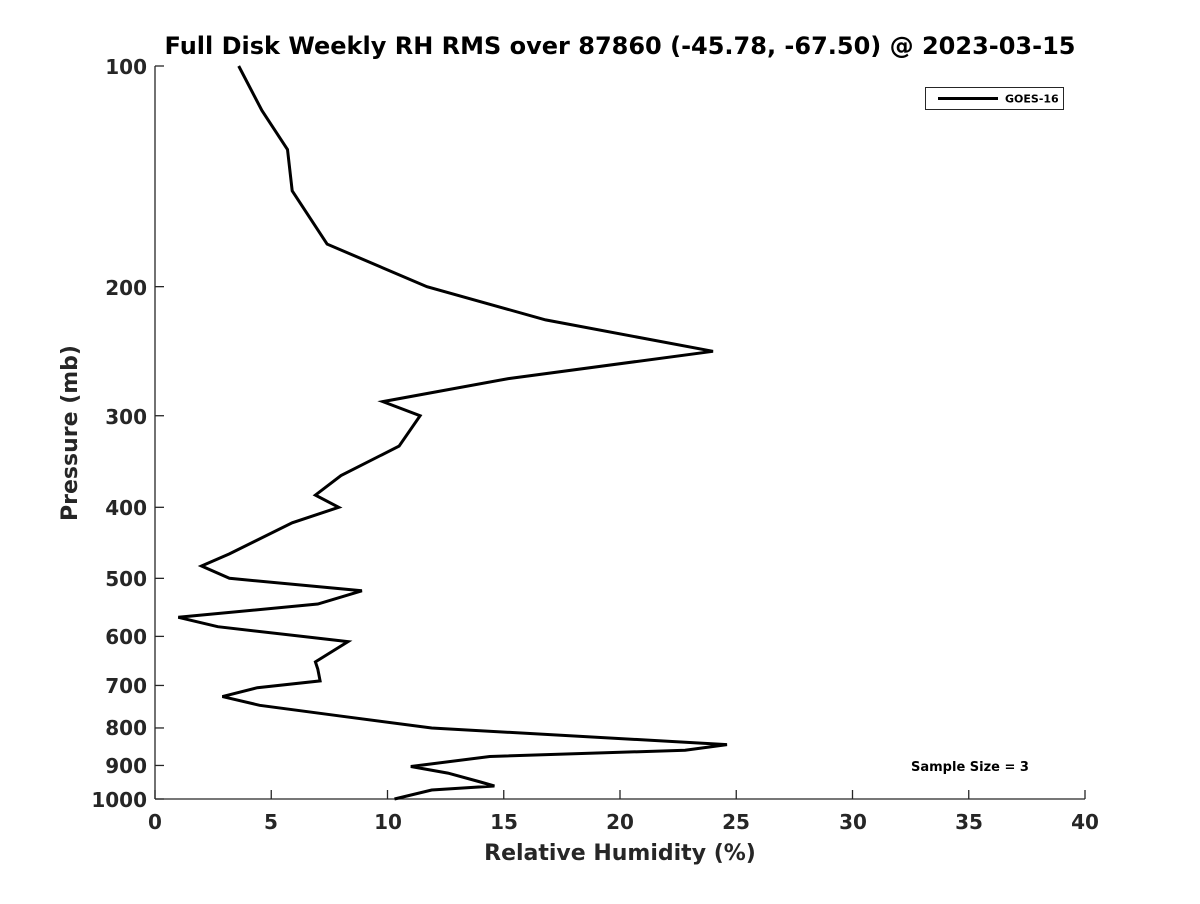  I want to click on y-tick-label: 200, so click(126, 288).